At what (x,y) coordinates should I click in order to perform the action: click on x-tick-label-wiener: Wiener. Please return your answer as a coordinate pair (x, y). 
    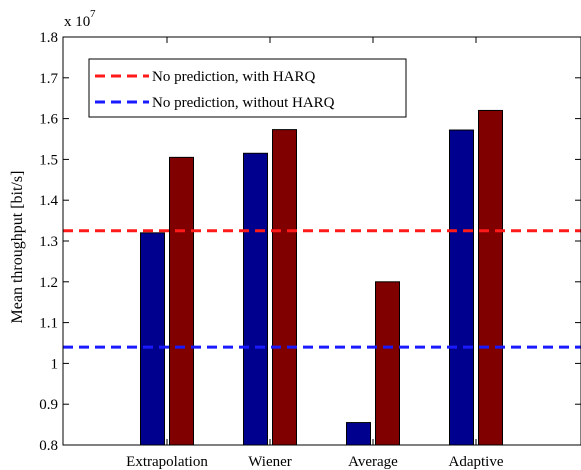
    Looking at the image, I should click on (270, 462).